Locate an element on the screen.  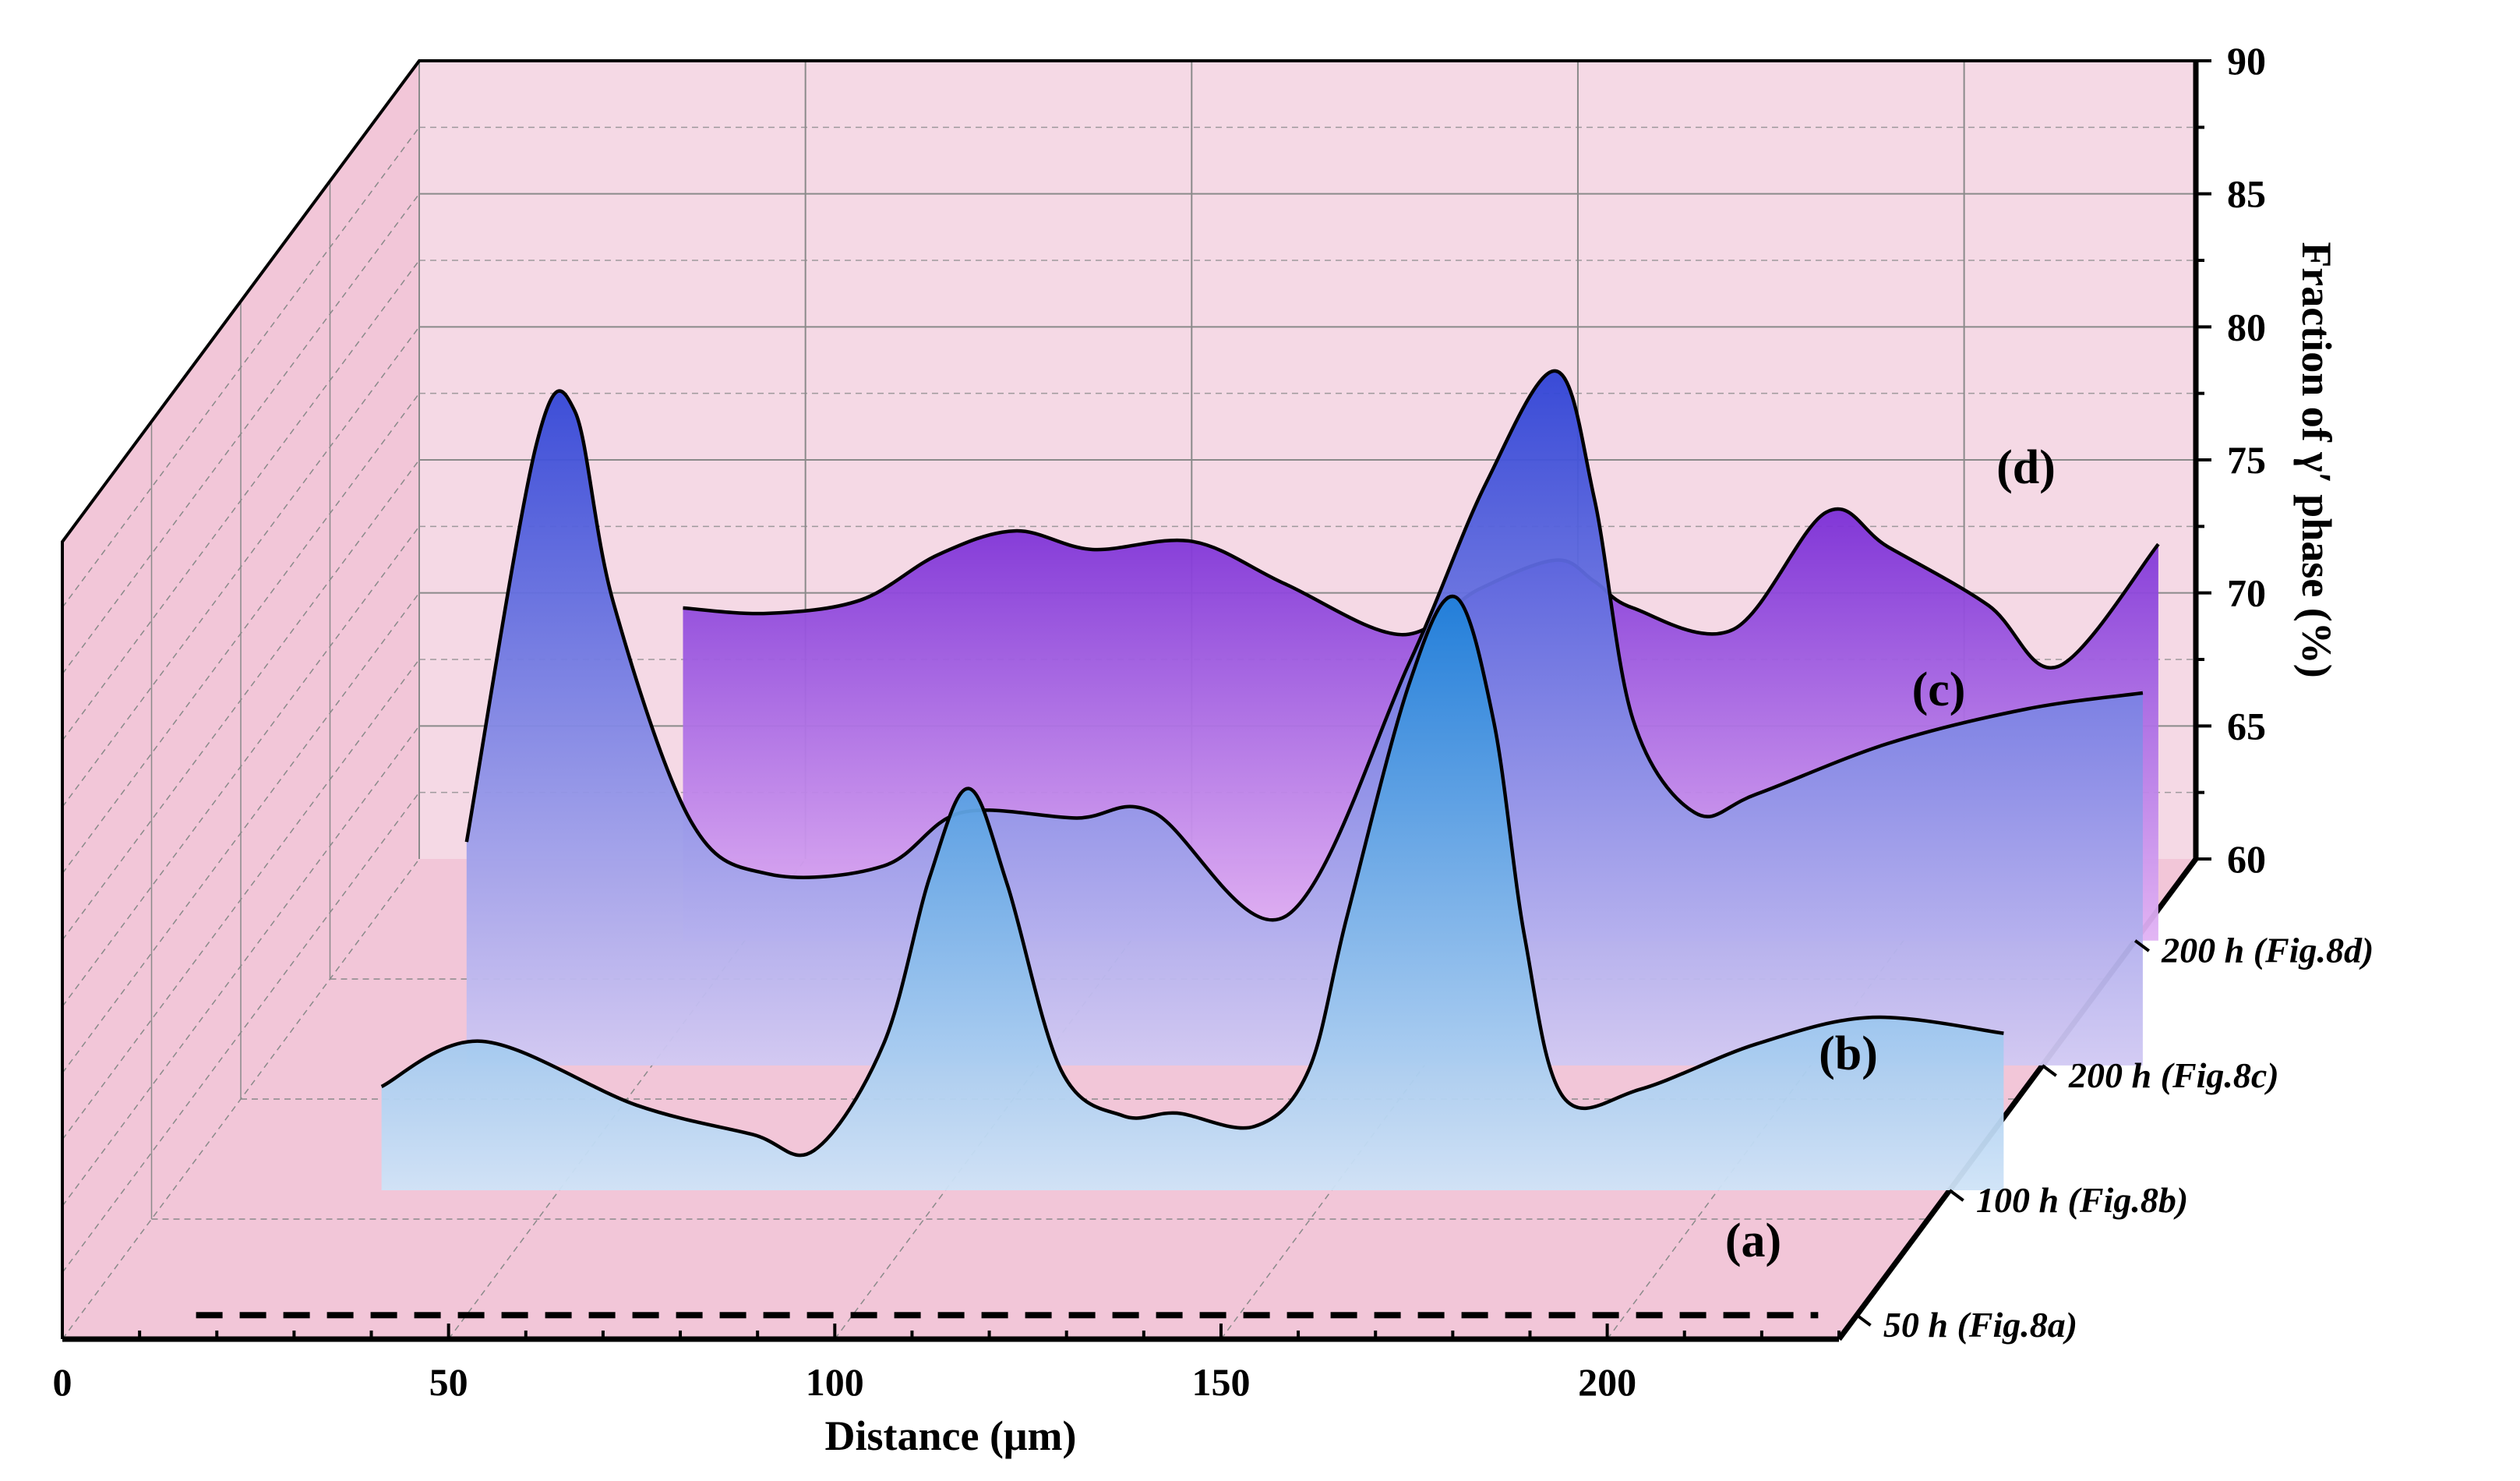
x-axis-title: Distance (μm) is located at coordinates (950, 1435).